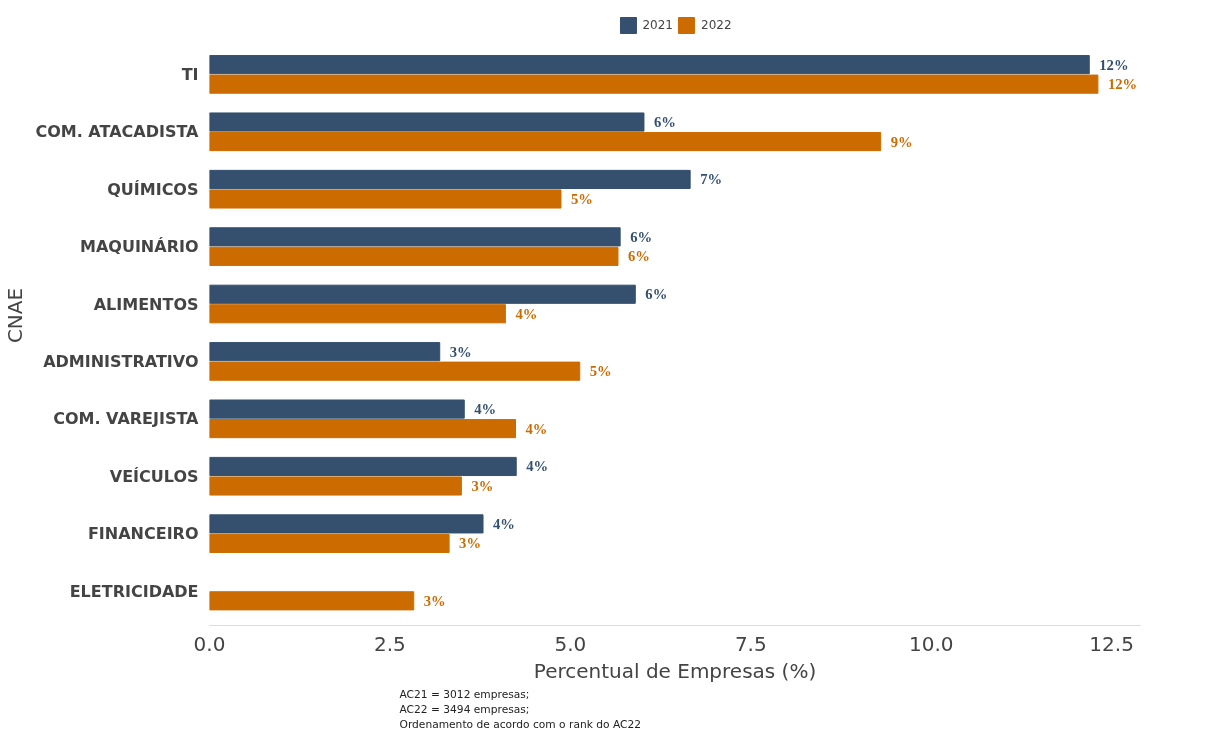  Describe the element at coordinates (153, 189) in the screenshot. I see `y-tick-label: QUÍMICOS` at that location.